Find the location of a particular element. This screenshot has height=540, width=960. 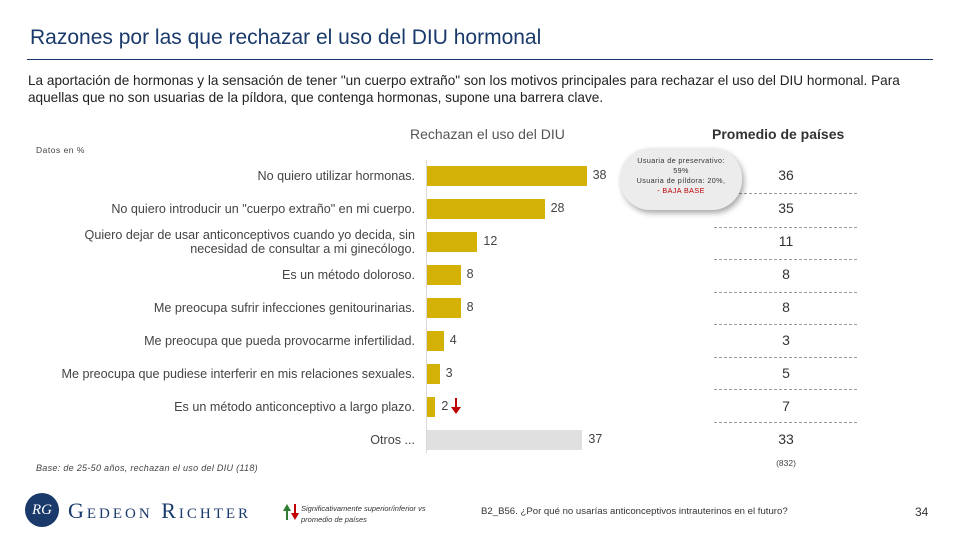

comparison-value: 36 is located at coordinates (786, 175).